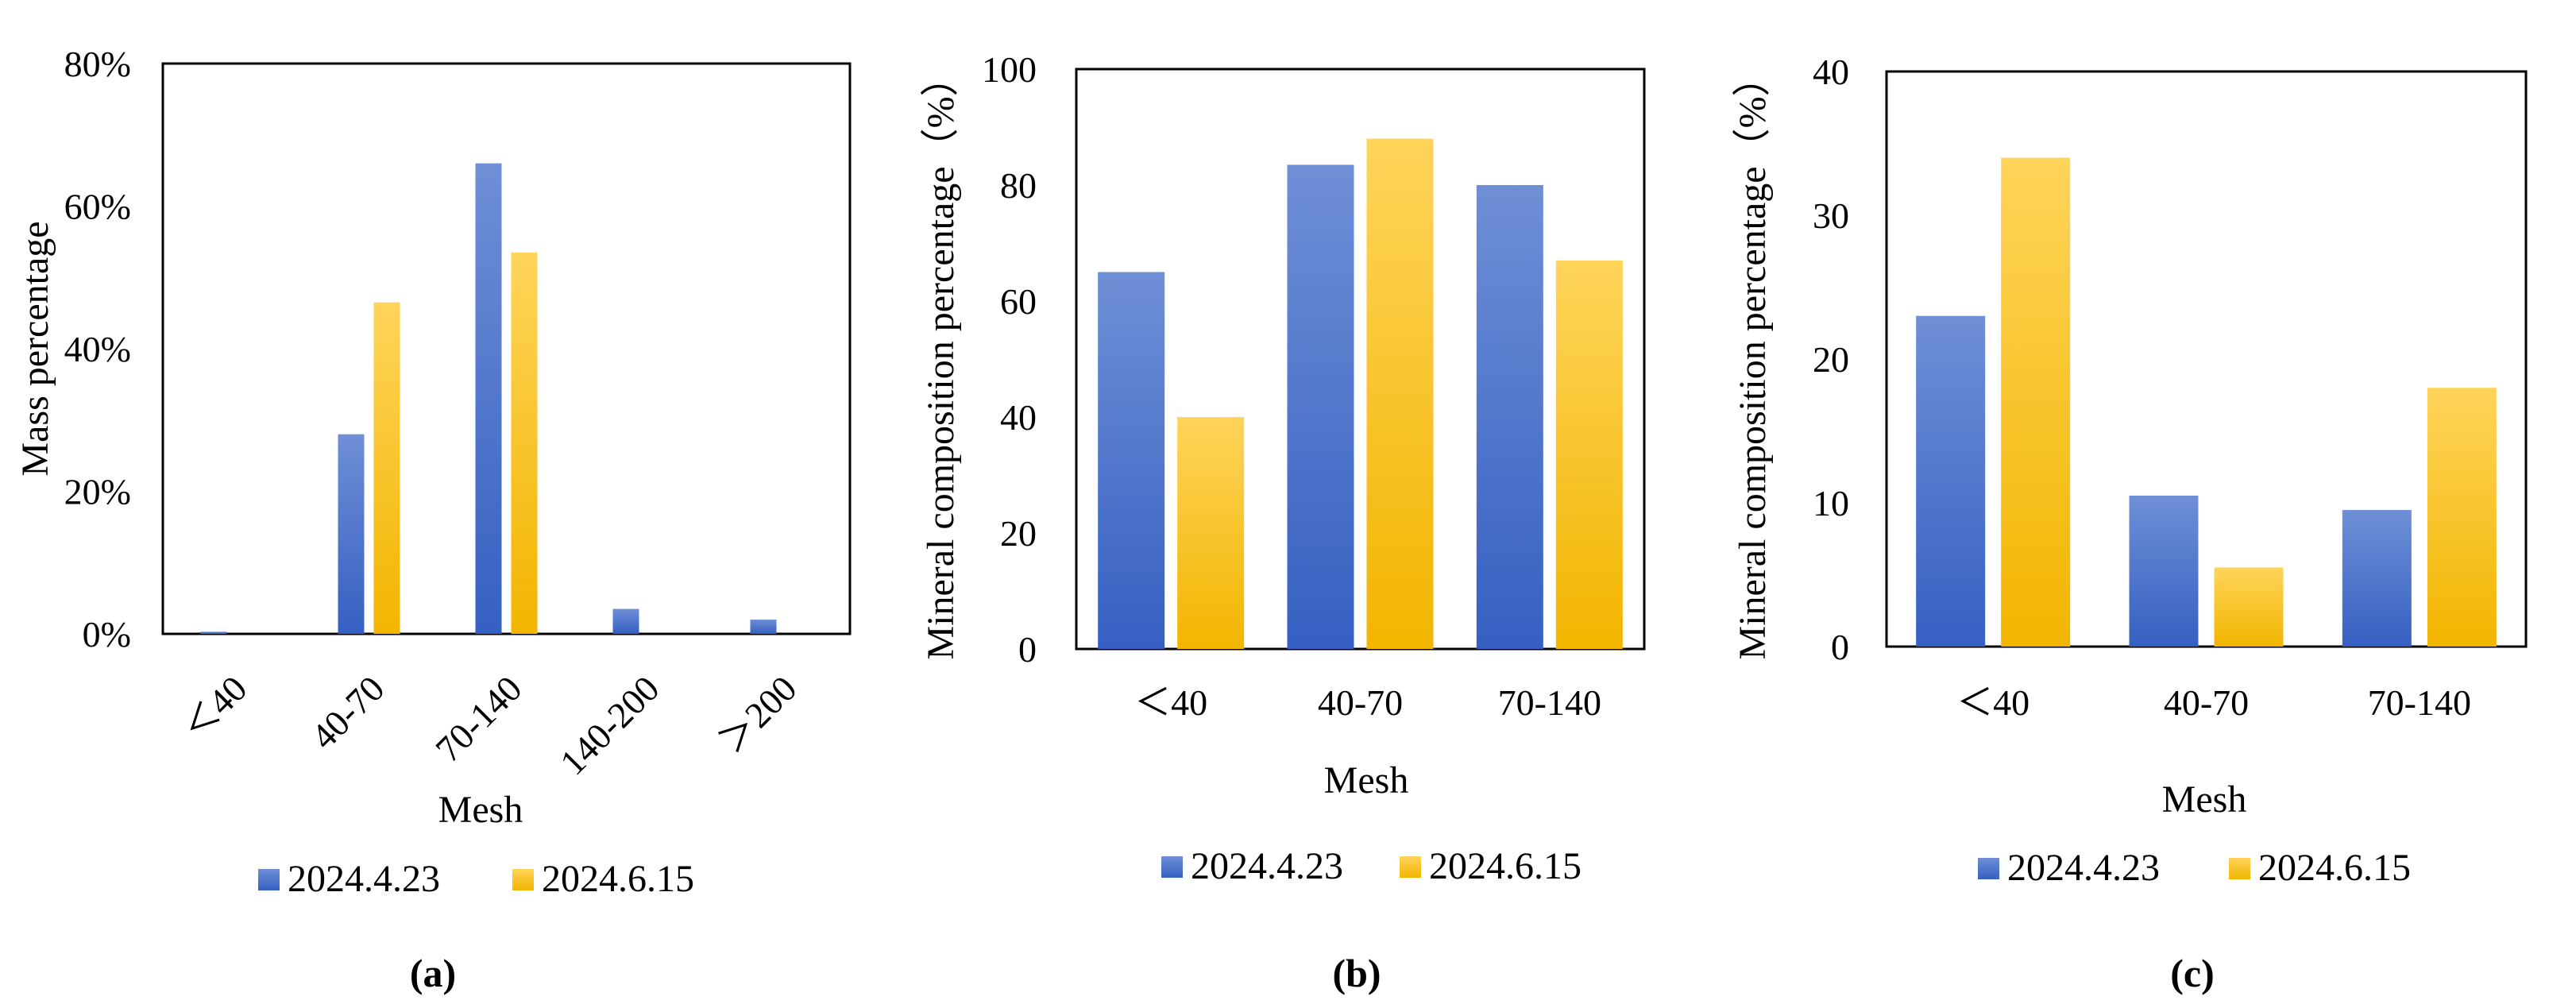 The width and height of the screenshot is (2576, 1008). I want to click on y-tick-label-c-20: 20, so click(1831, 360).